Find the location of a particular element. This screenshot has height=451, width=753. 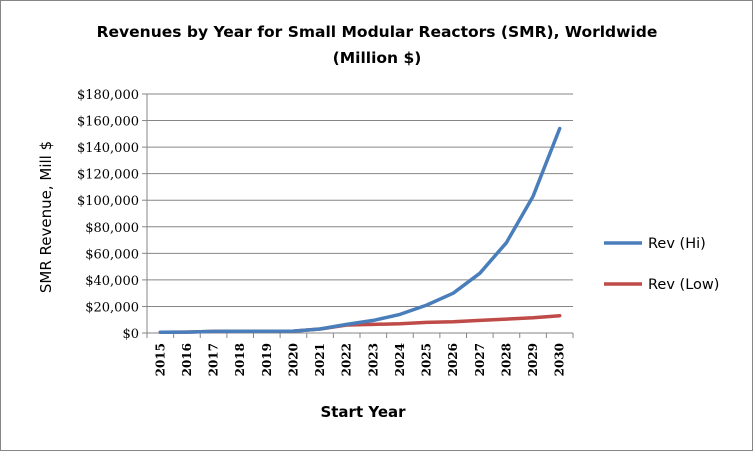

x-tick-label: 2026 is located at coordinates (453, 359).